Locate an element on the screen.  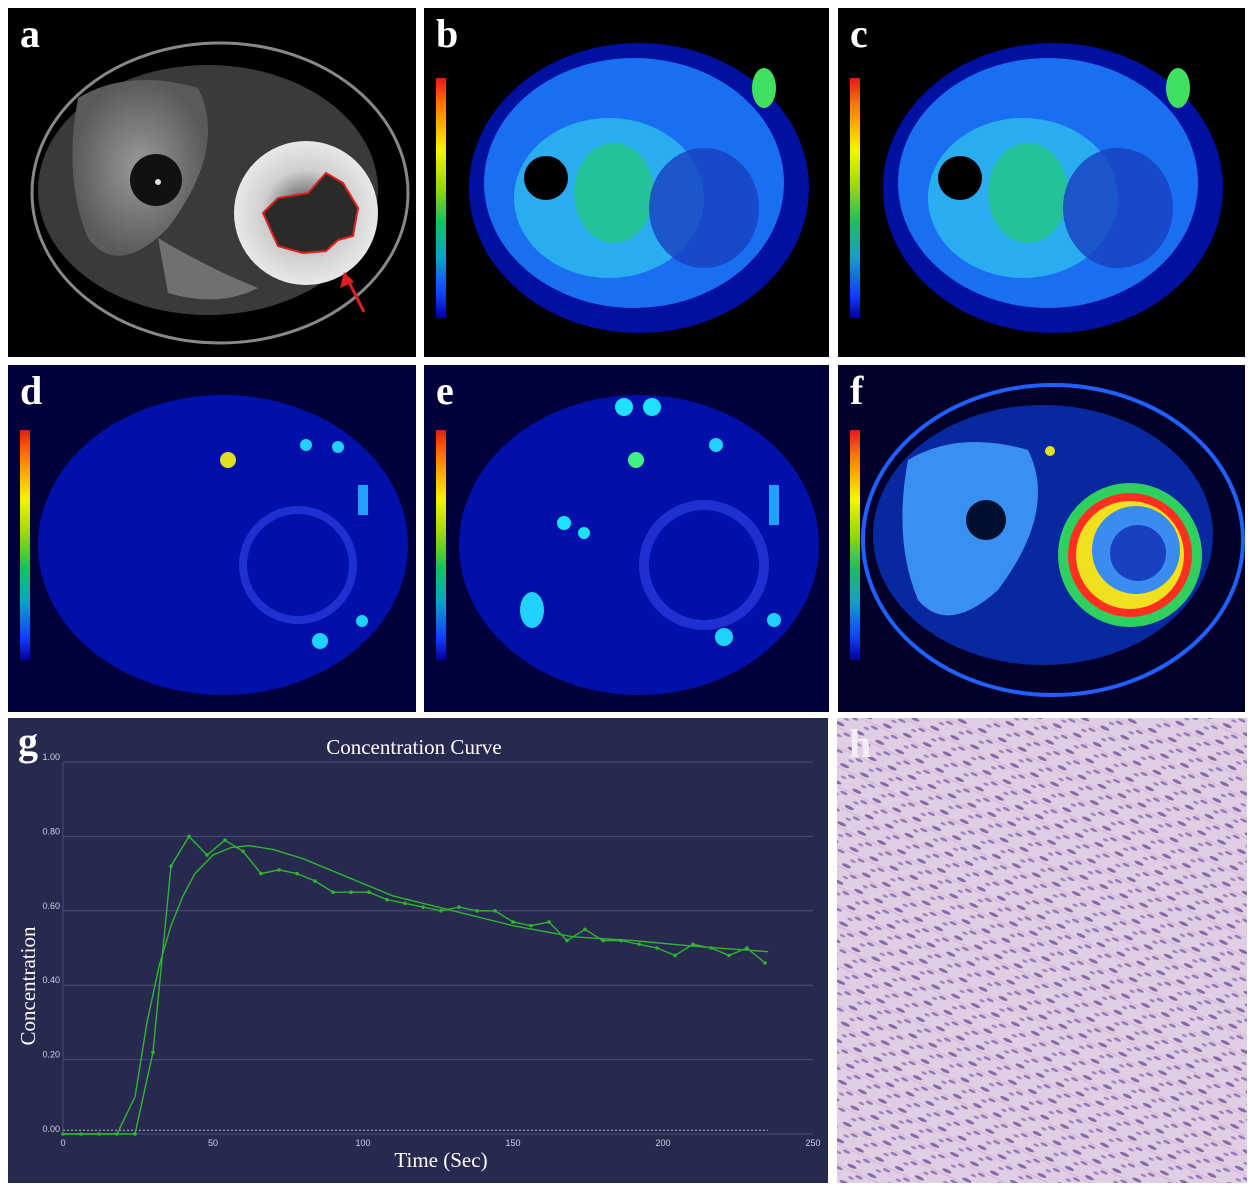
panel-c-perfusion-map: c is located at coordinates (1041, 182).